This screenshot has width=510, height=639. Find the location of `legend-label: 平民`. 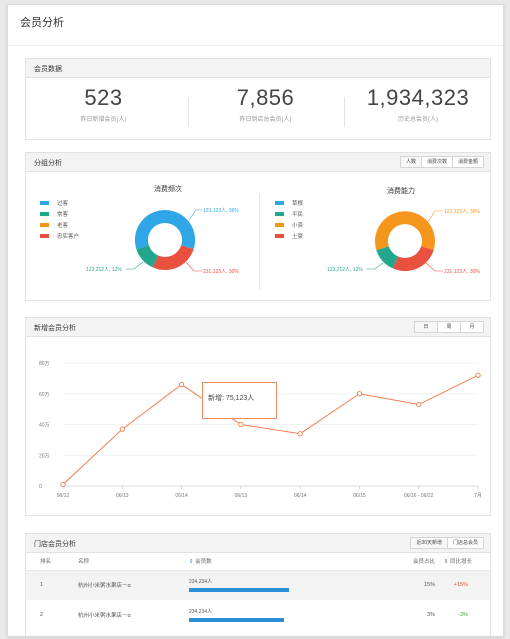

legend-label: 平民 is located at coordinates (298, 214).